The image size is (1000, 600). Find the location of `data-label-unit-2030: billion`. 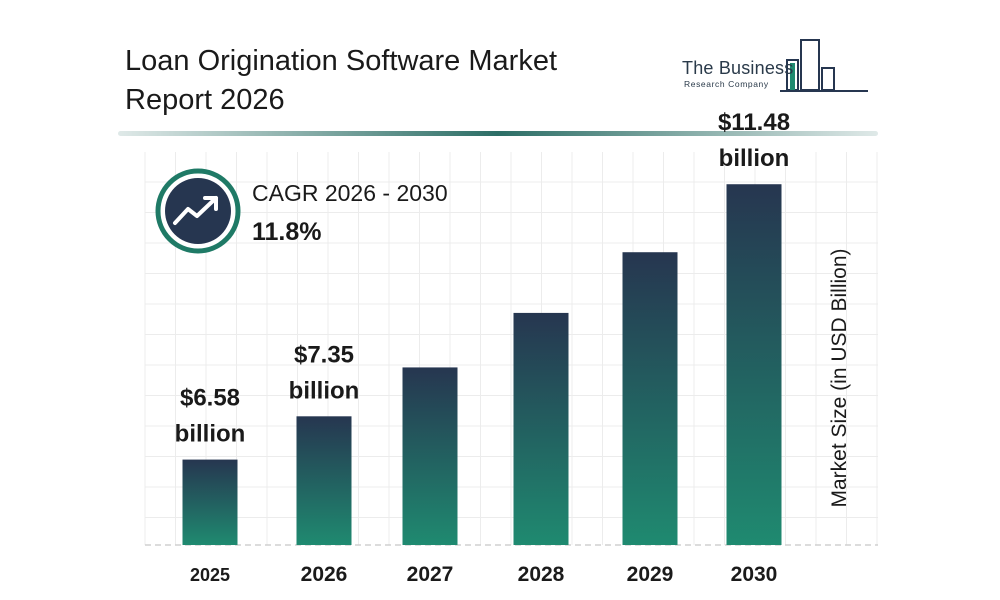

data-label-unit-2030: billion is located at coordinates (754, 158).